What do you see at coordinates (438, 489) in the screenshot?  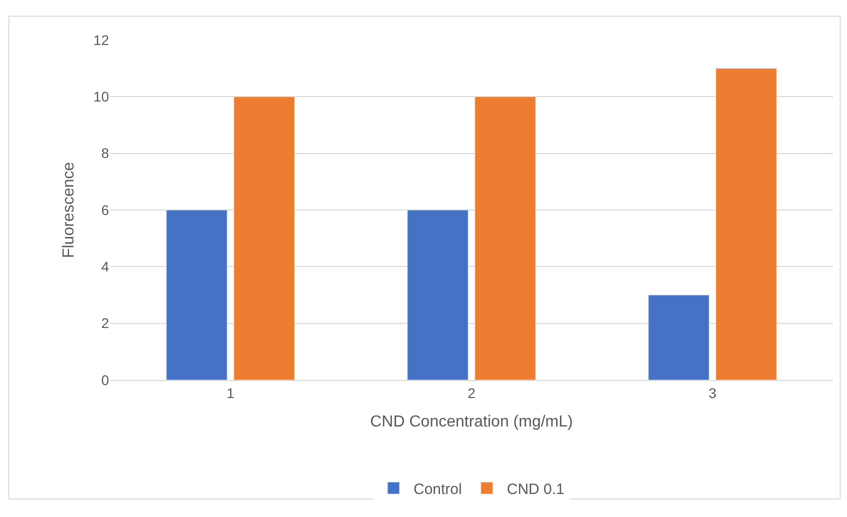 I see `legend-label: Control` at bounding box center [438, 489].